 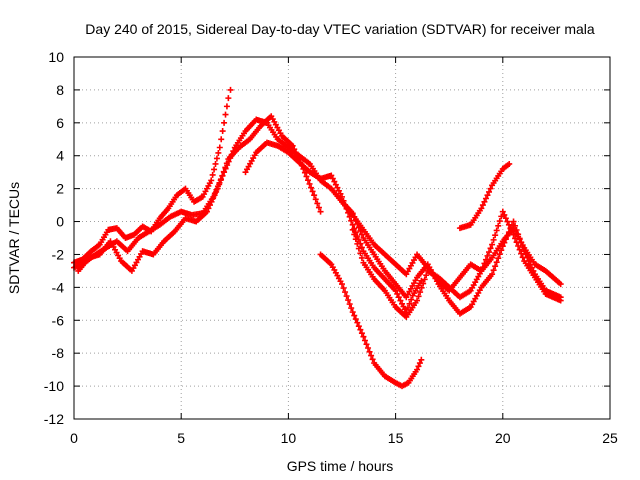 What do you see at coordinates (60, 123) in the screenshot?
I see `y-tick-label: 6` at bounding box center [60, 123].